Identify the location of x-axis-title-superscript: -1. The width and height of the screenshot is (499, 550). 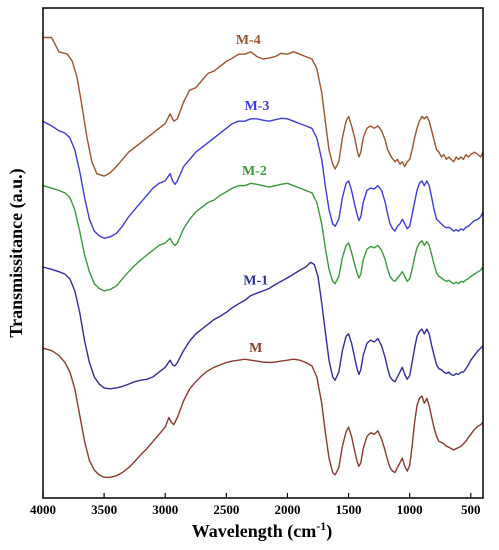
(321, 526).